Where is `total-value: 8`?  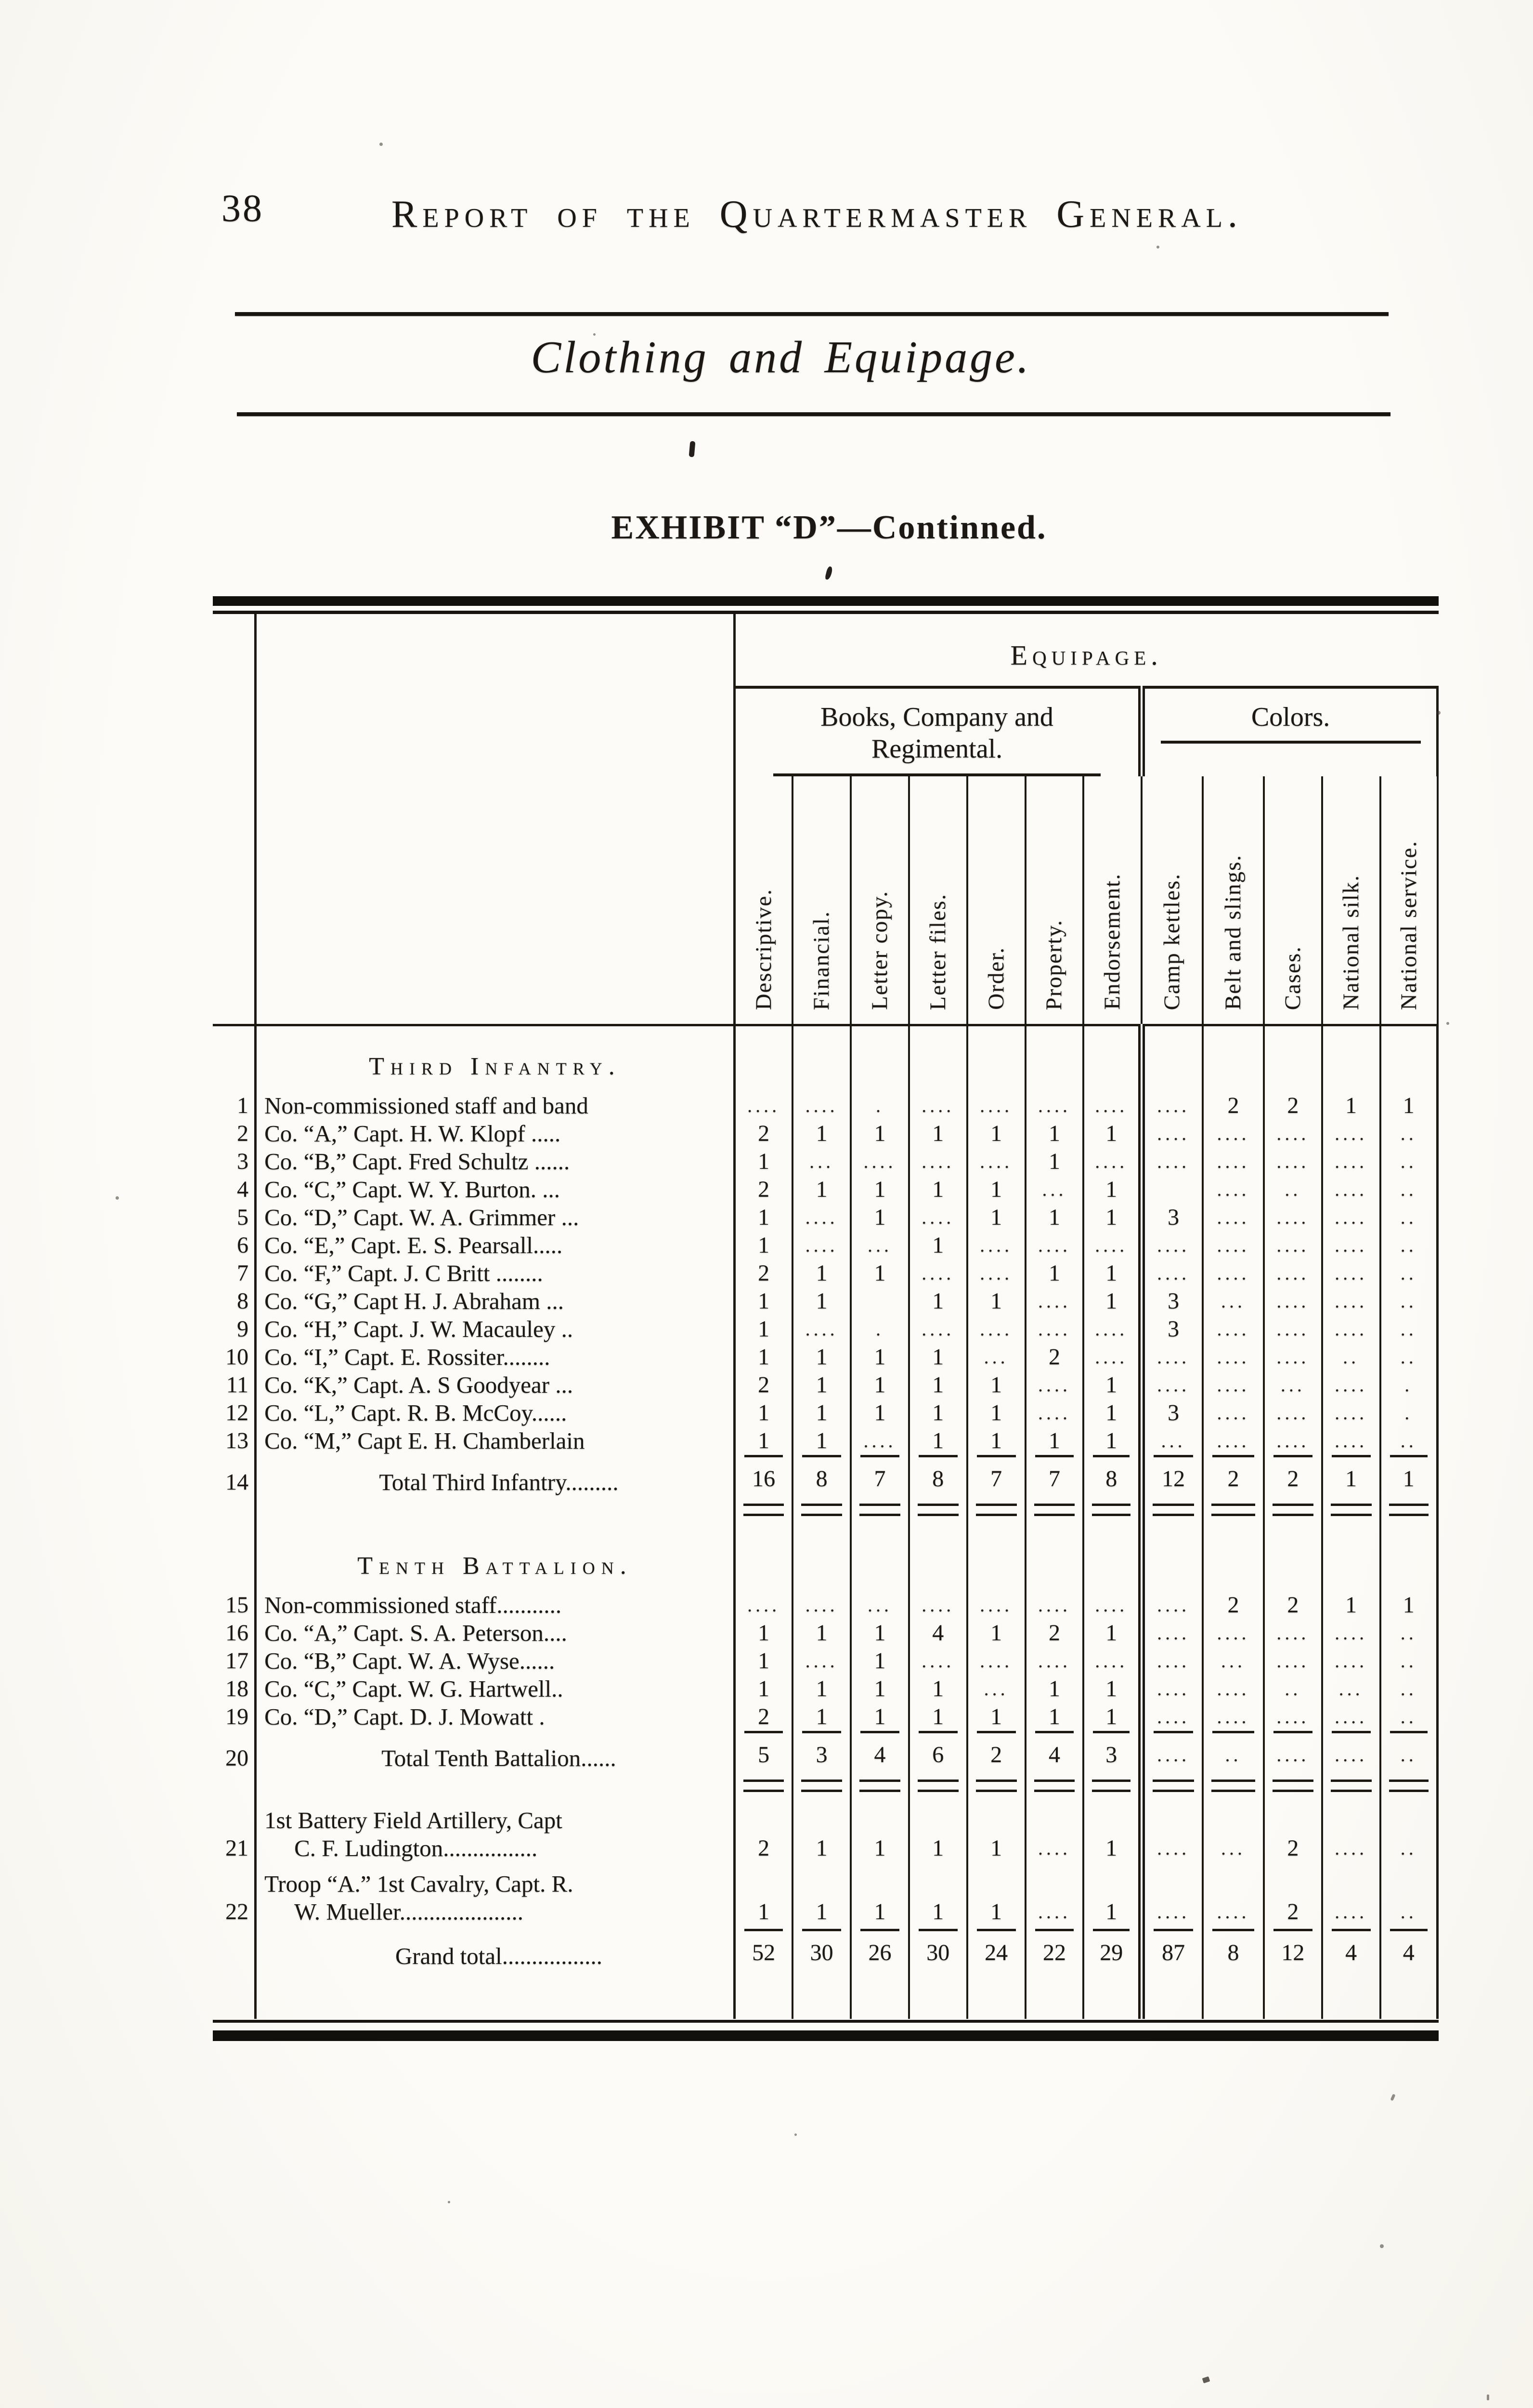 total-value: 8 is located at coordinates (938, 1476).